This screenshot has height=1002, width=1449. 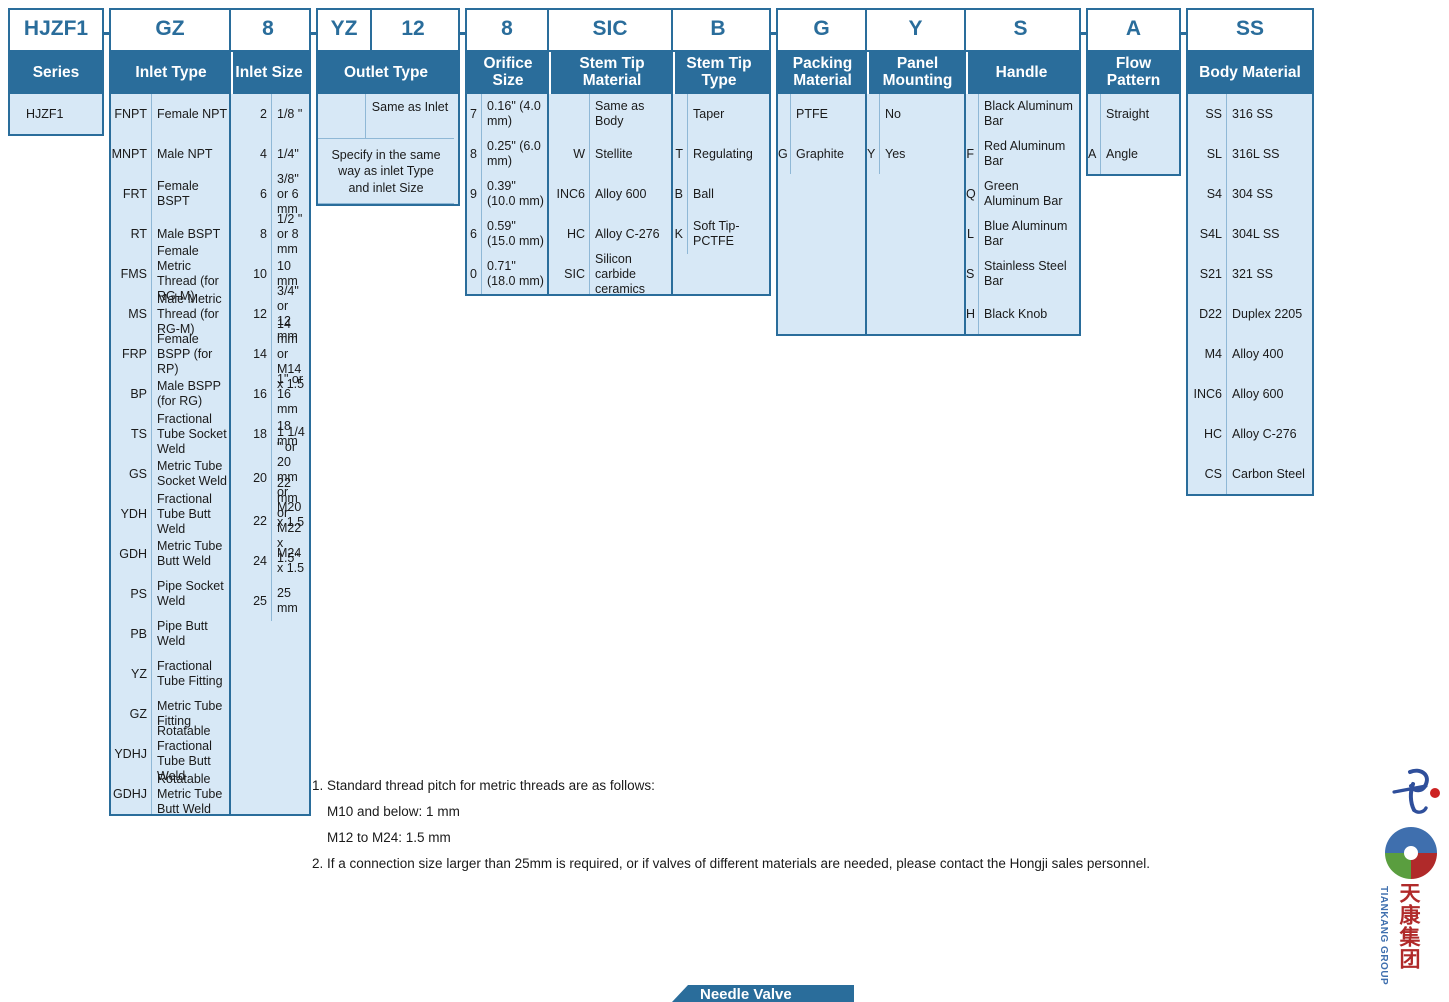 I want to click on list-item: M4 Alloy 400, so click(x=1250, y=354).